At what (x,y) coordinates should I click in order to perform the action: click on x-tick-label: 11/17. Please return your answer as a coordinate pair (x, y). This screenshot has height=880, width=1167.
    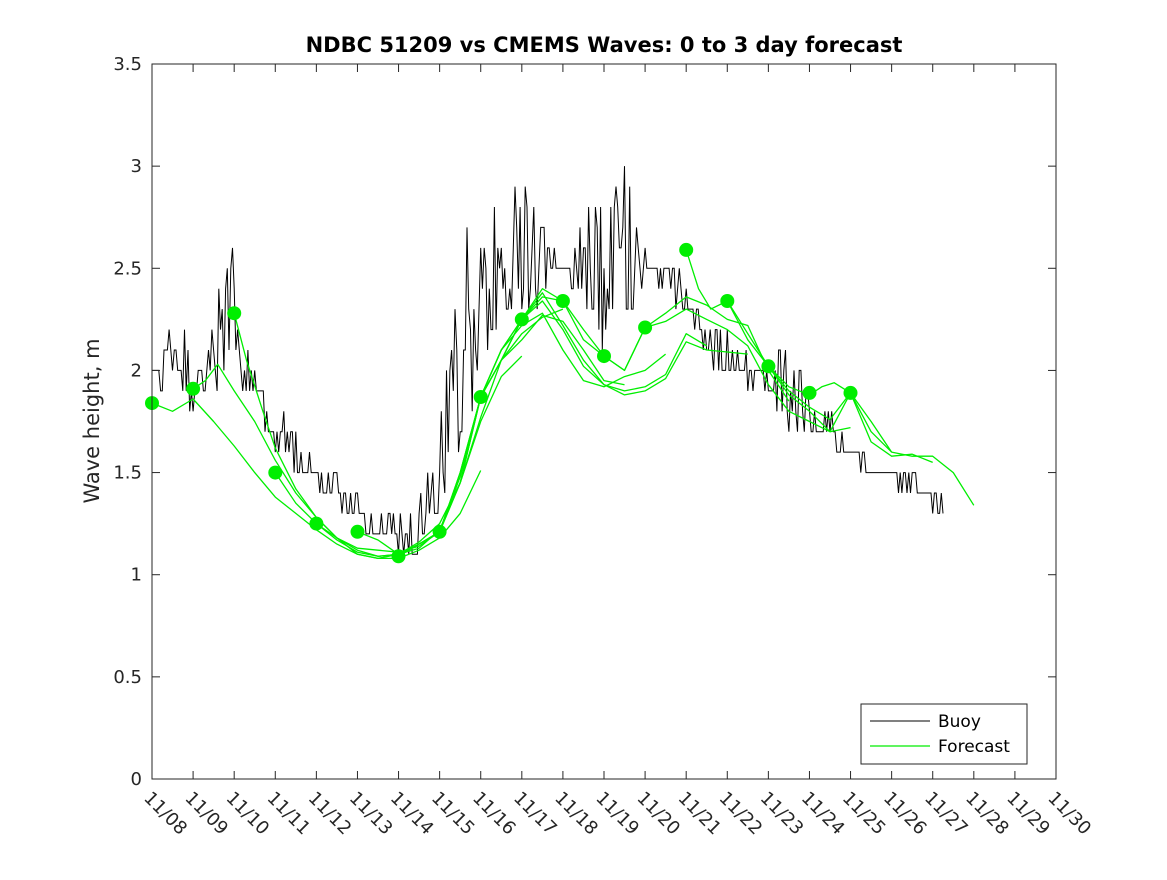
    Looking at the image, I should click on (535, 814).